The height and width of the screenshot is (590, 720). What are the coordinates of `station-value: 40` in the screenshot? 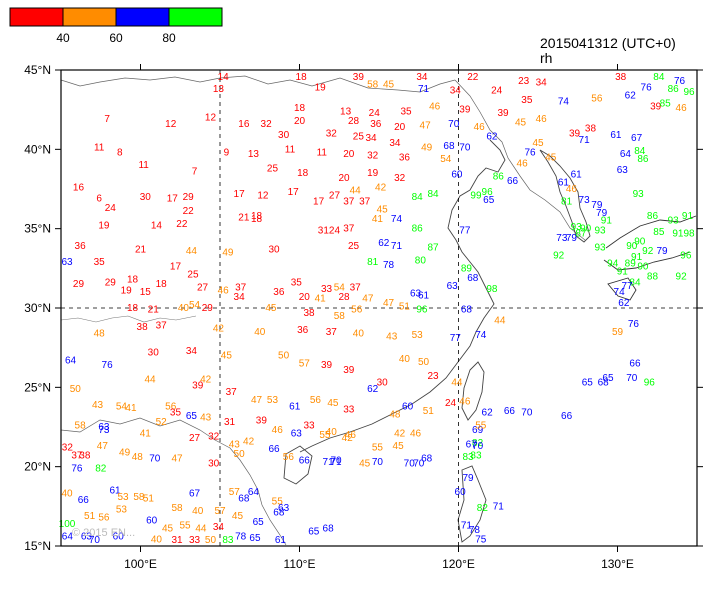 It's located at (198, 511).